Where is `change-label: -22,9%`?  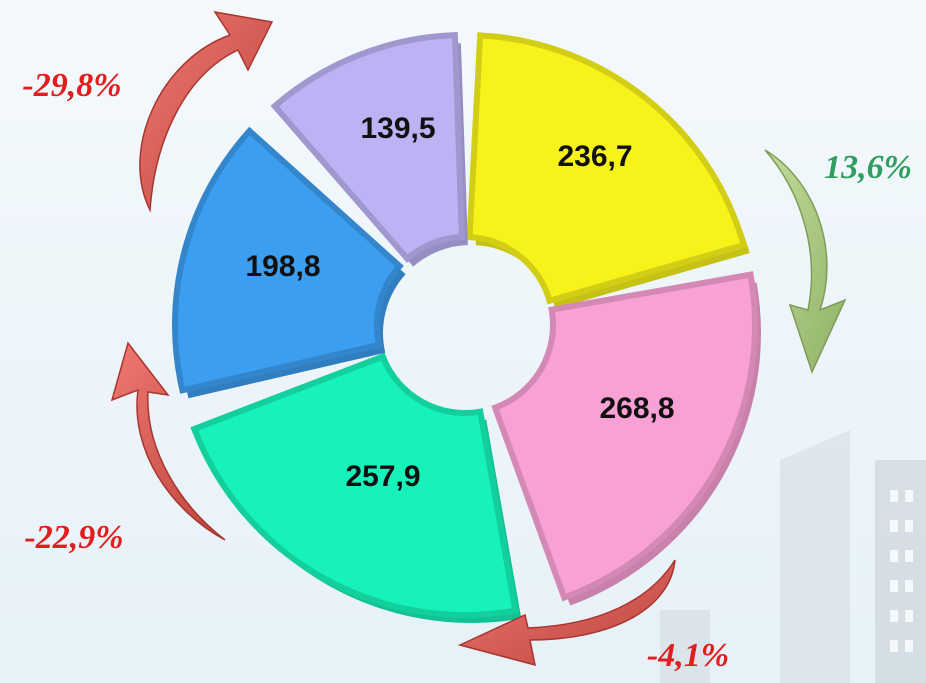
change-label: -22,9% is located at coordinates (73, 537).